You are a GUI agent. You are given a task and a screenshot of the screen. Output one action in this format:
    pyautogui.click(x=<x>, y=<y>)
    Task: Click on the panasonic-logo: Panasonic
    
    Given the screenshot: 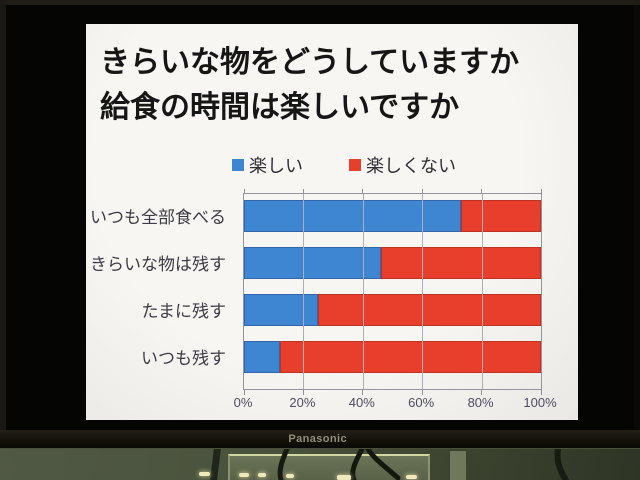 What is the action you would take?
    pyautogui.click(x=317, y=439)
    